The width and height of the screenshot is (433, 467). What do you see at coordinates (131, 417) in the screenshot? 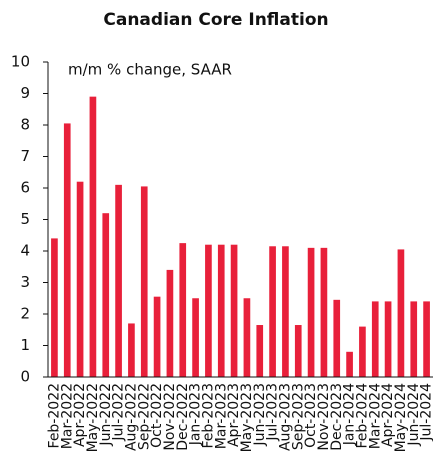
I see `x-tick-label: Aug-2022` at bounding box center [131, 417].